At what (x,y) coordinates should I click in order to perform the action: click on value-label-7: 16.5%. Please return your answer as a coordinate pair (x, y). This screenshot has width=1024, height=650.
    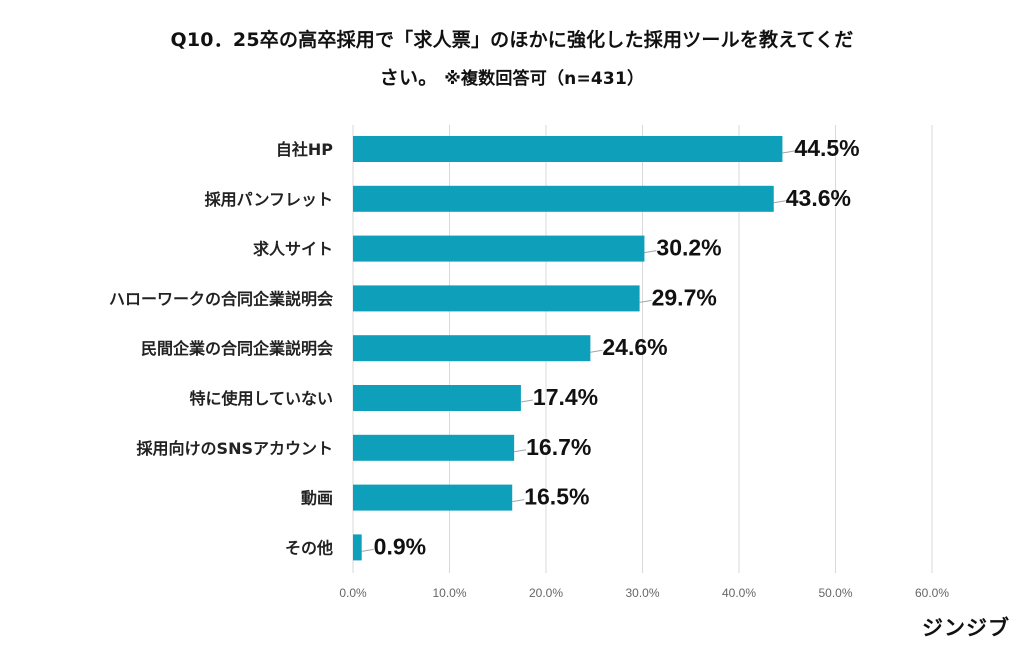
    Looking at the image, I should click on (556, 497).